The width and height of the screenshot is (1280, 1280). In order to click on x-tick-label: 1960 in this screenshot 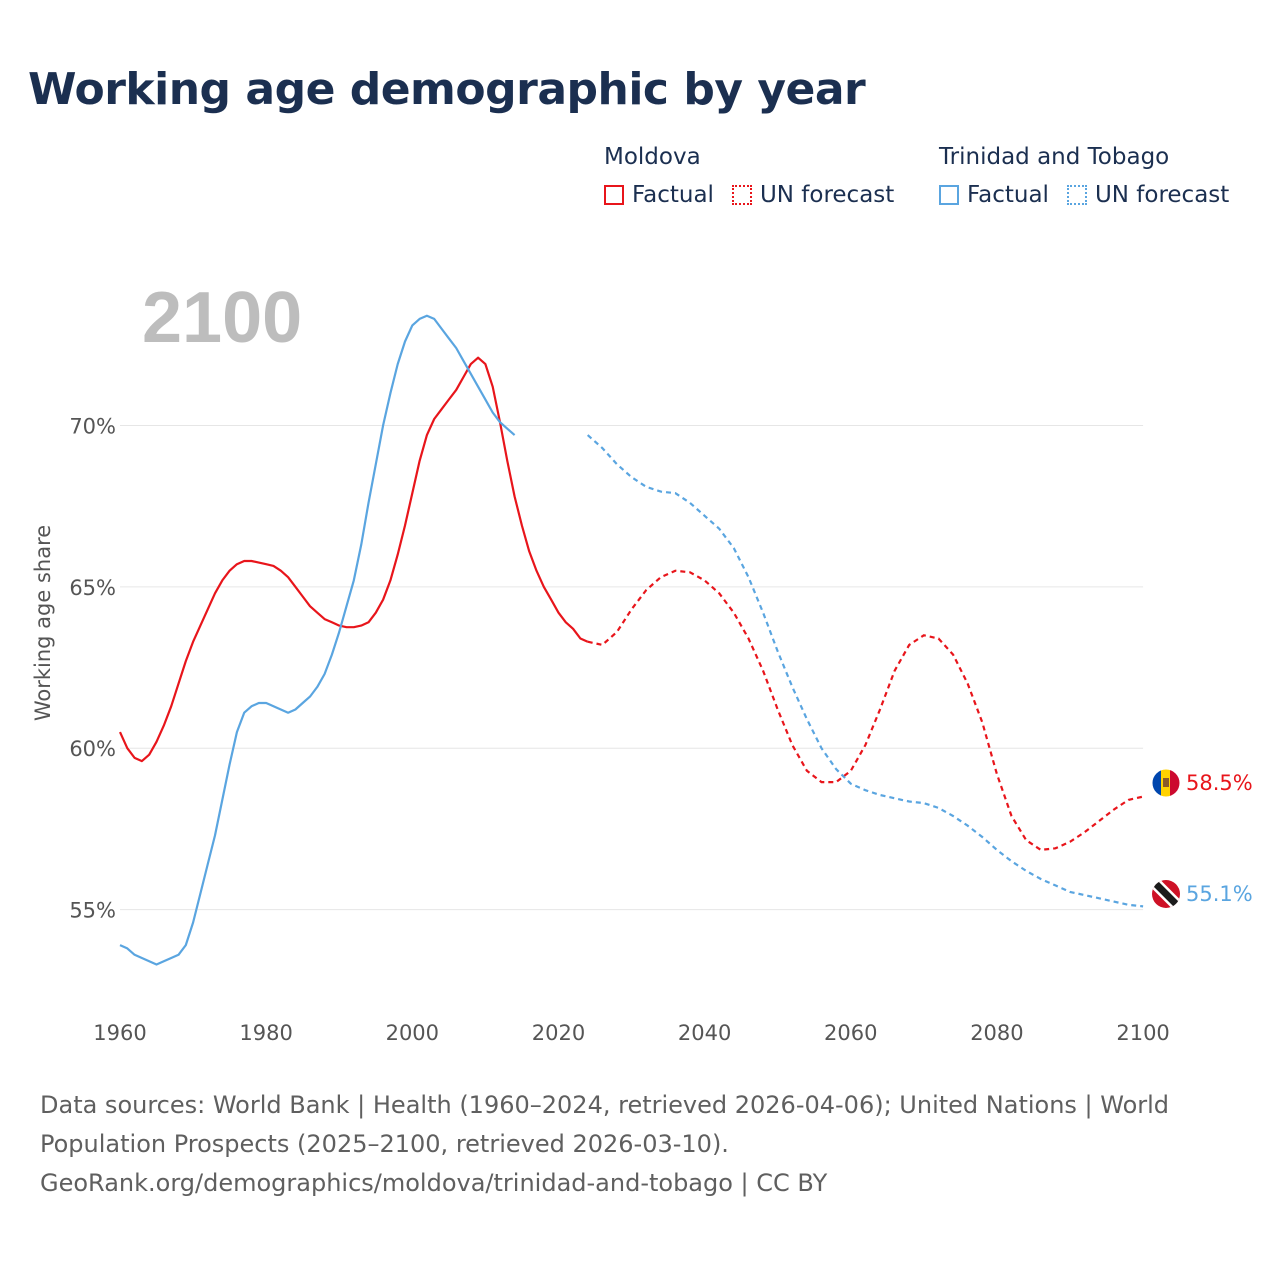, I will do `click(119, 1033)`.